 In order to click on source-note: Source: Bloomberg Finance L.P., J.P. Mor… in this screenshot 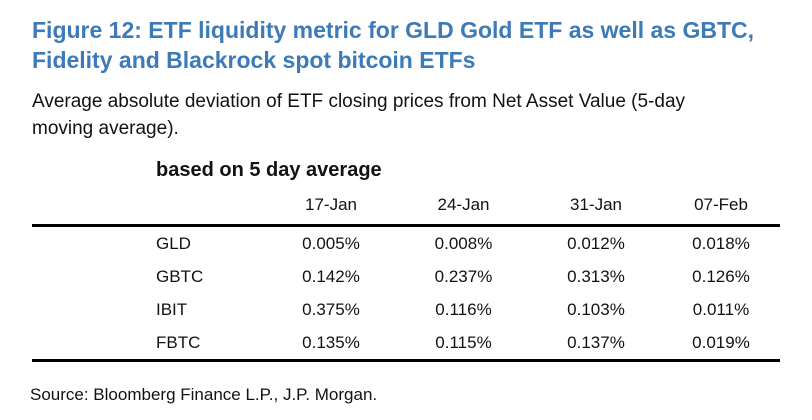, I will do `click(204, 394)`.